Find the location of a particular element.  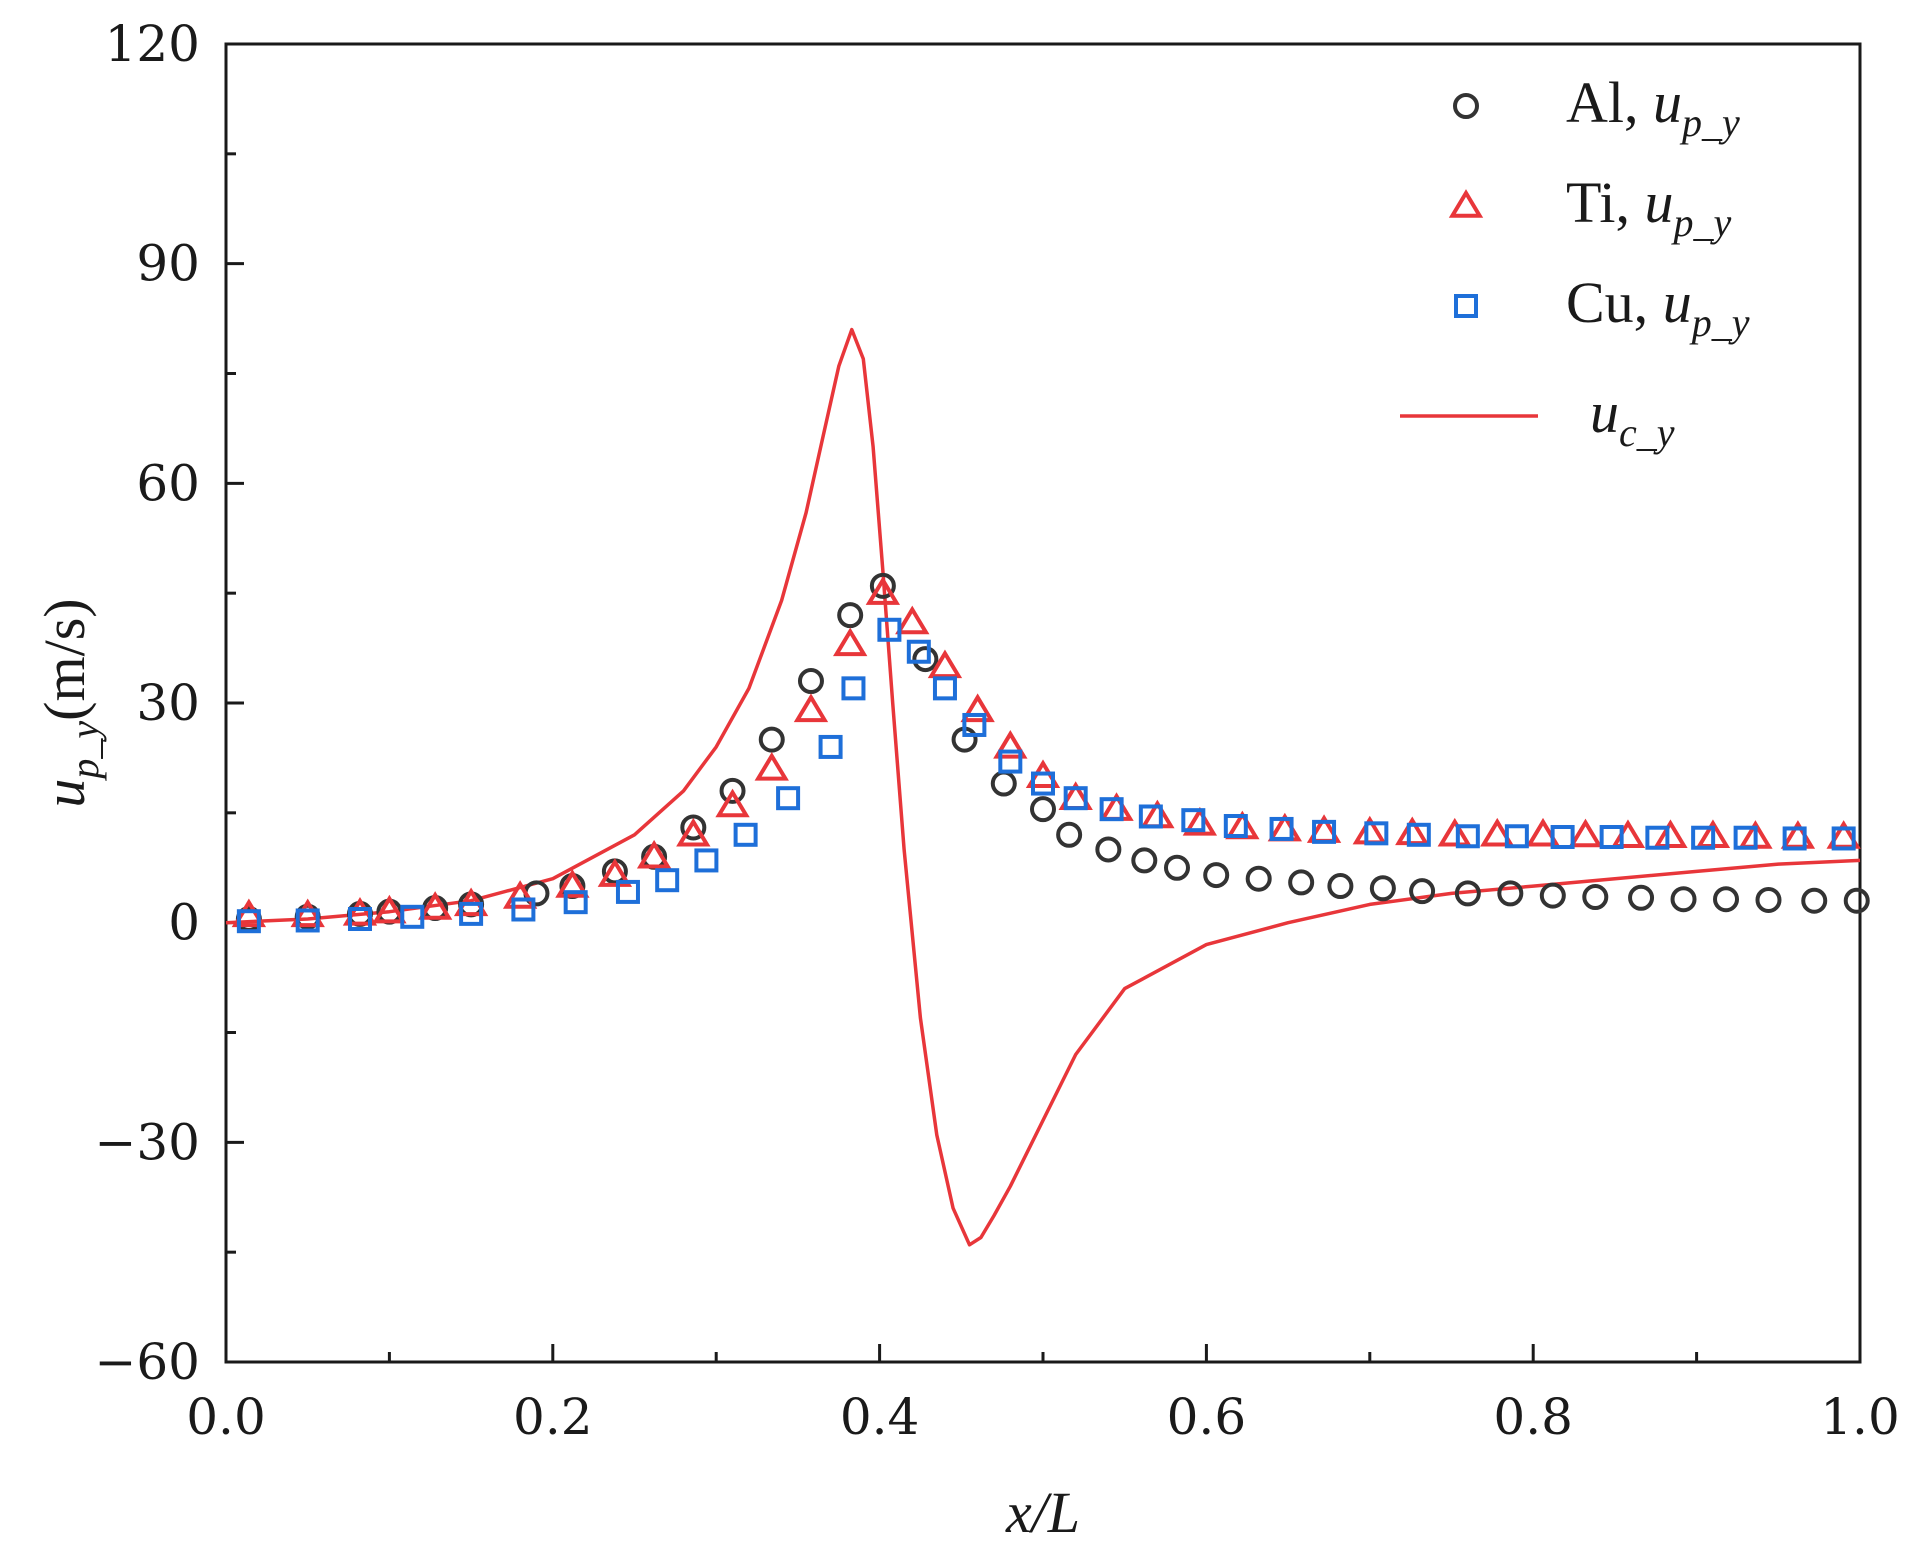

legend-symbol-square is located at coordinates (1466, 306).